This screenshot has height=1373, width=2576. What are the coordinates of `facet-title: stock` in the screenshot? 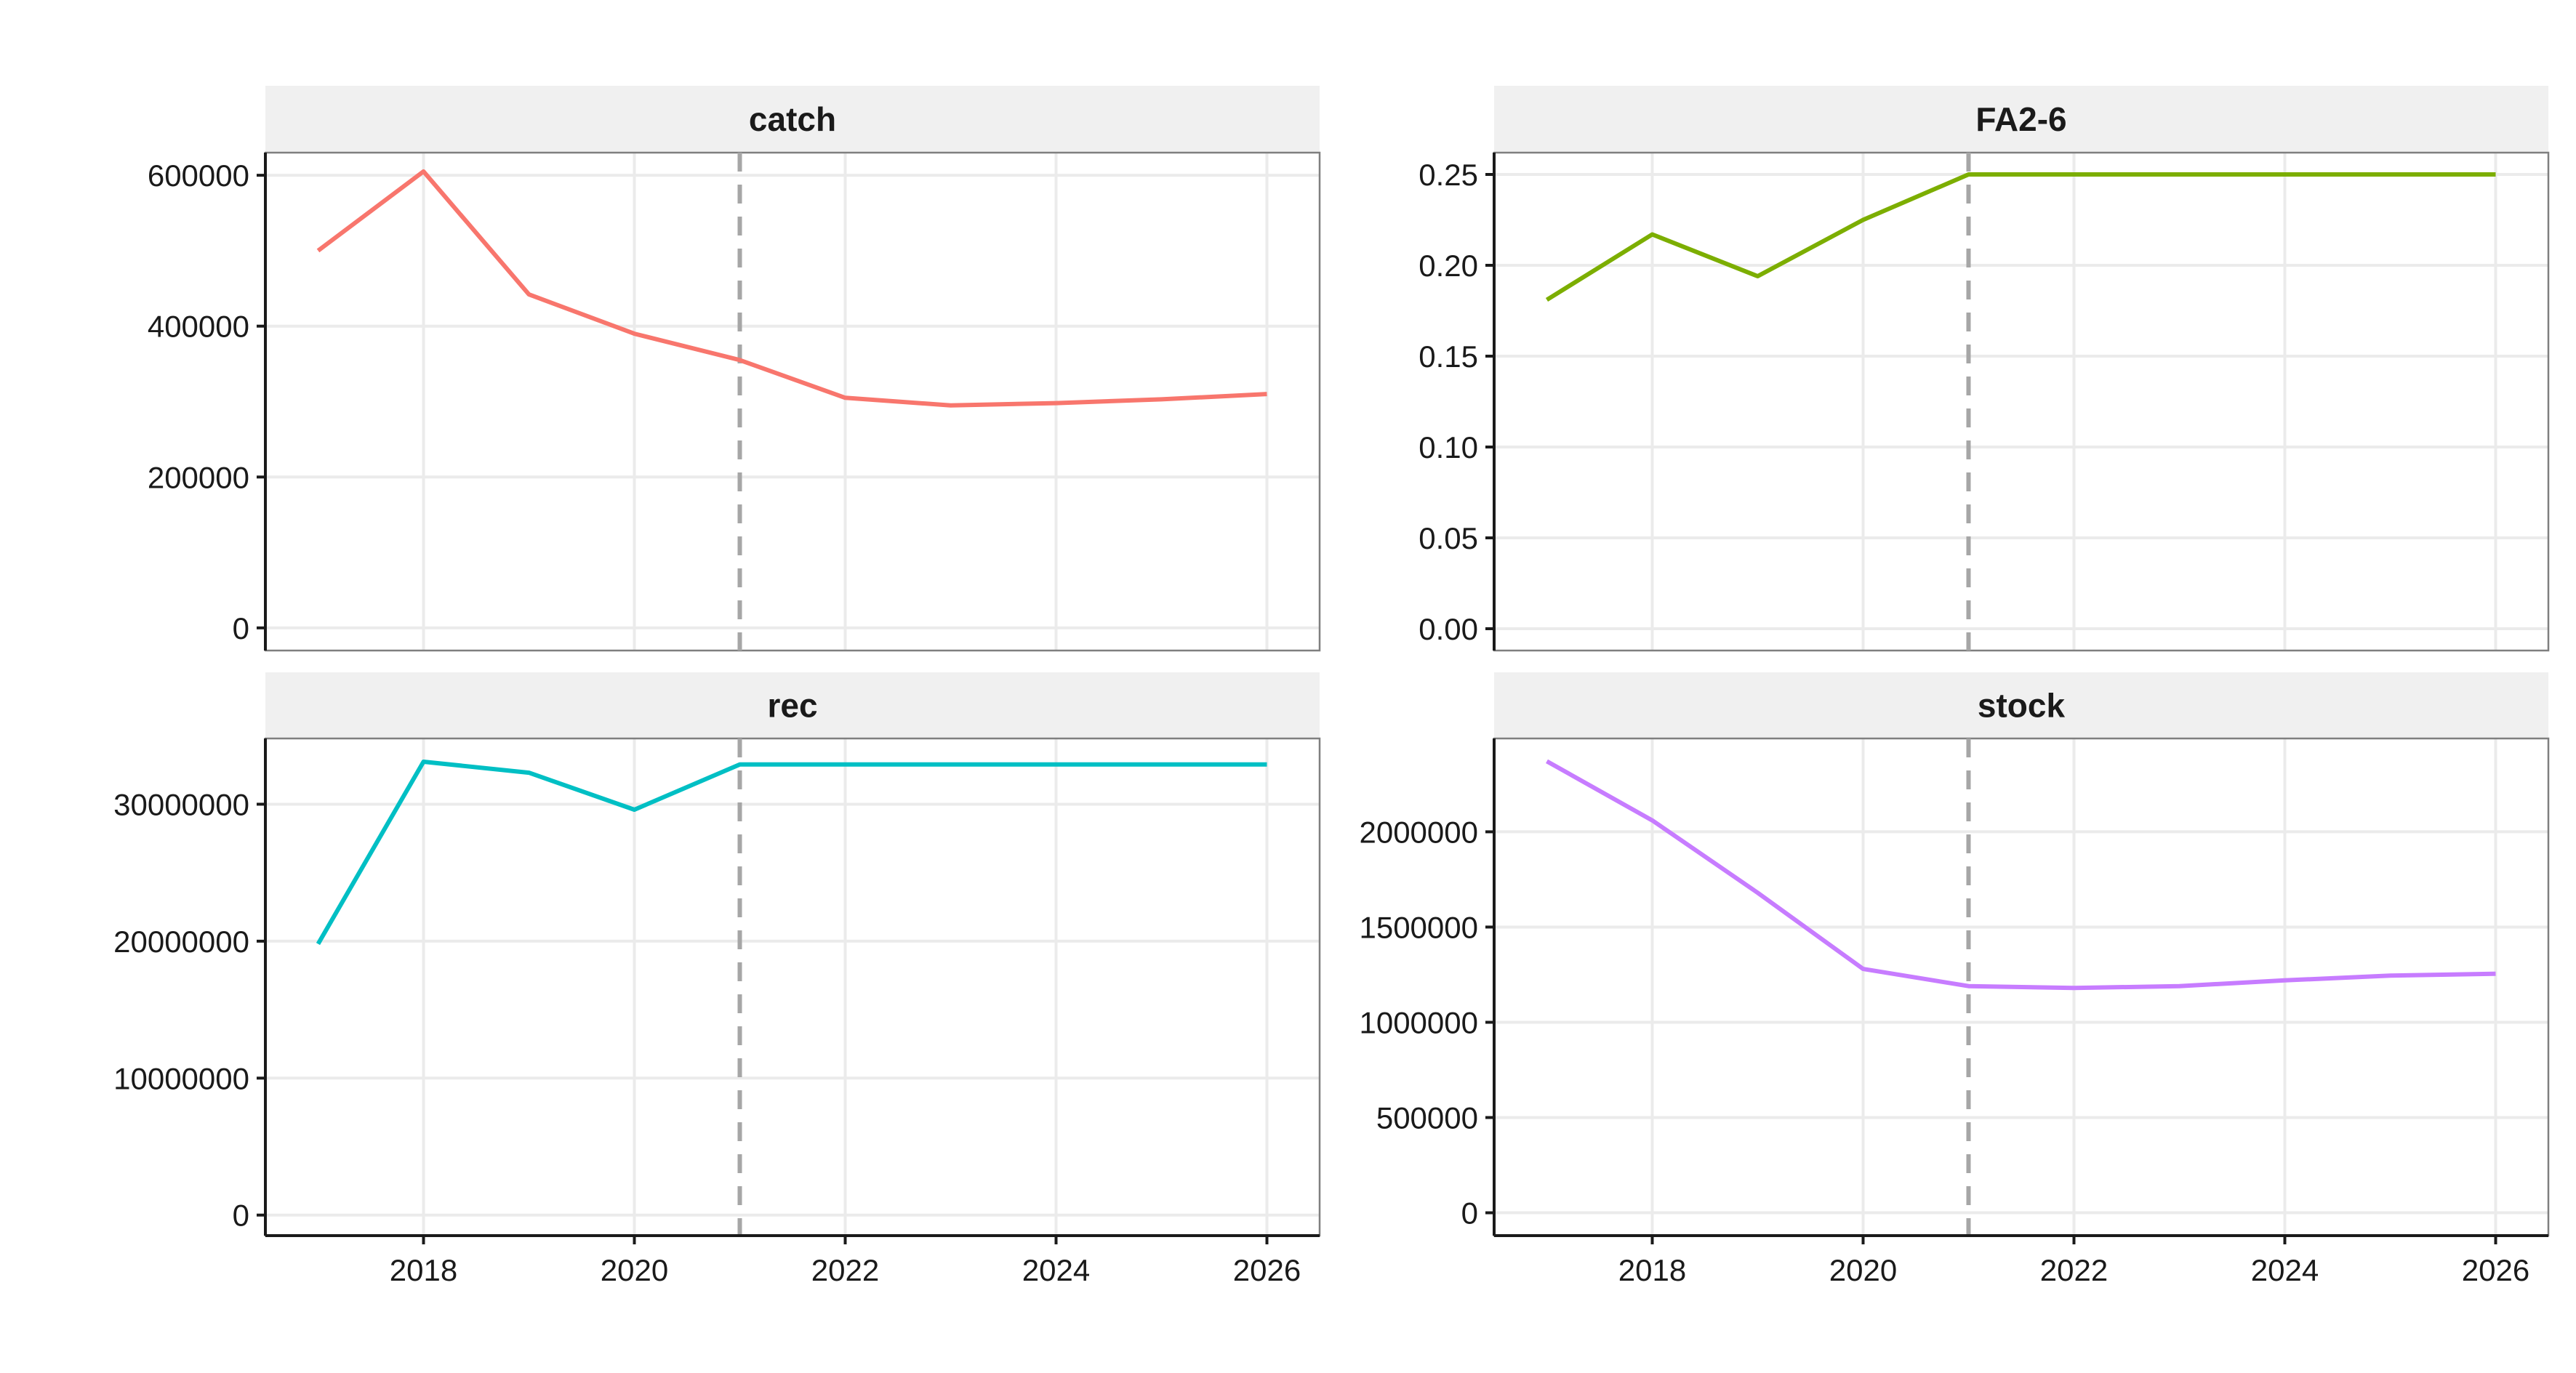 It's located at (2022, 706).